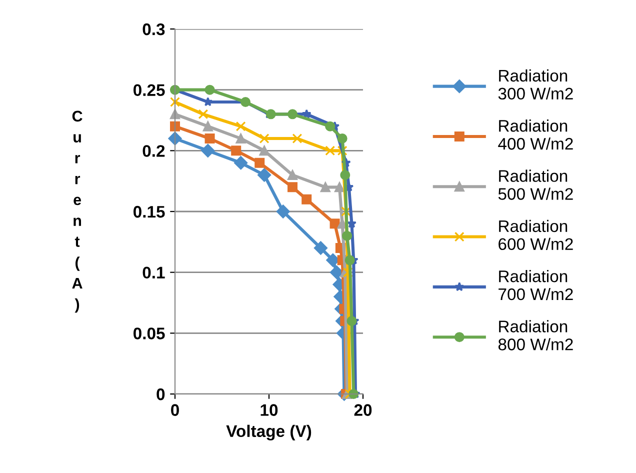 The height and width of the screenshot is (473, 636). I want to click on y-tick-label: 0.1, so click(153, 272).